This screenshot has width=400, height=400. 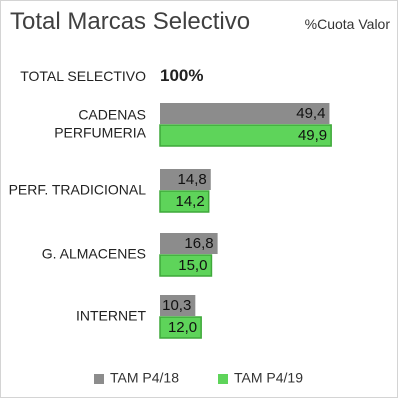 I want to click on data-label-tam-p4-19-internet: 12,0, so click(x=182, y=327).